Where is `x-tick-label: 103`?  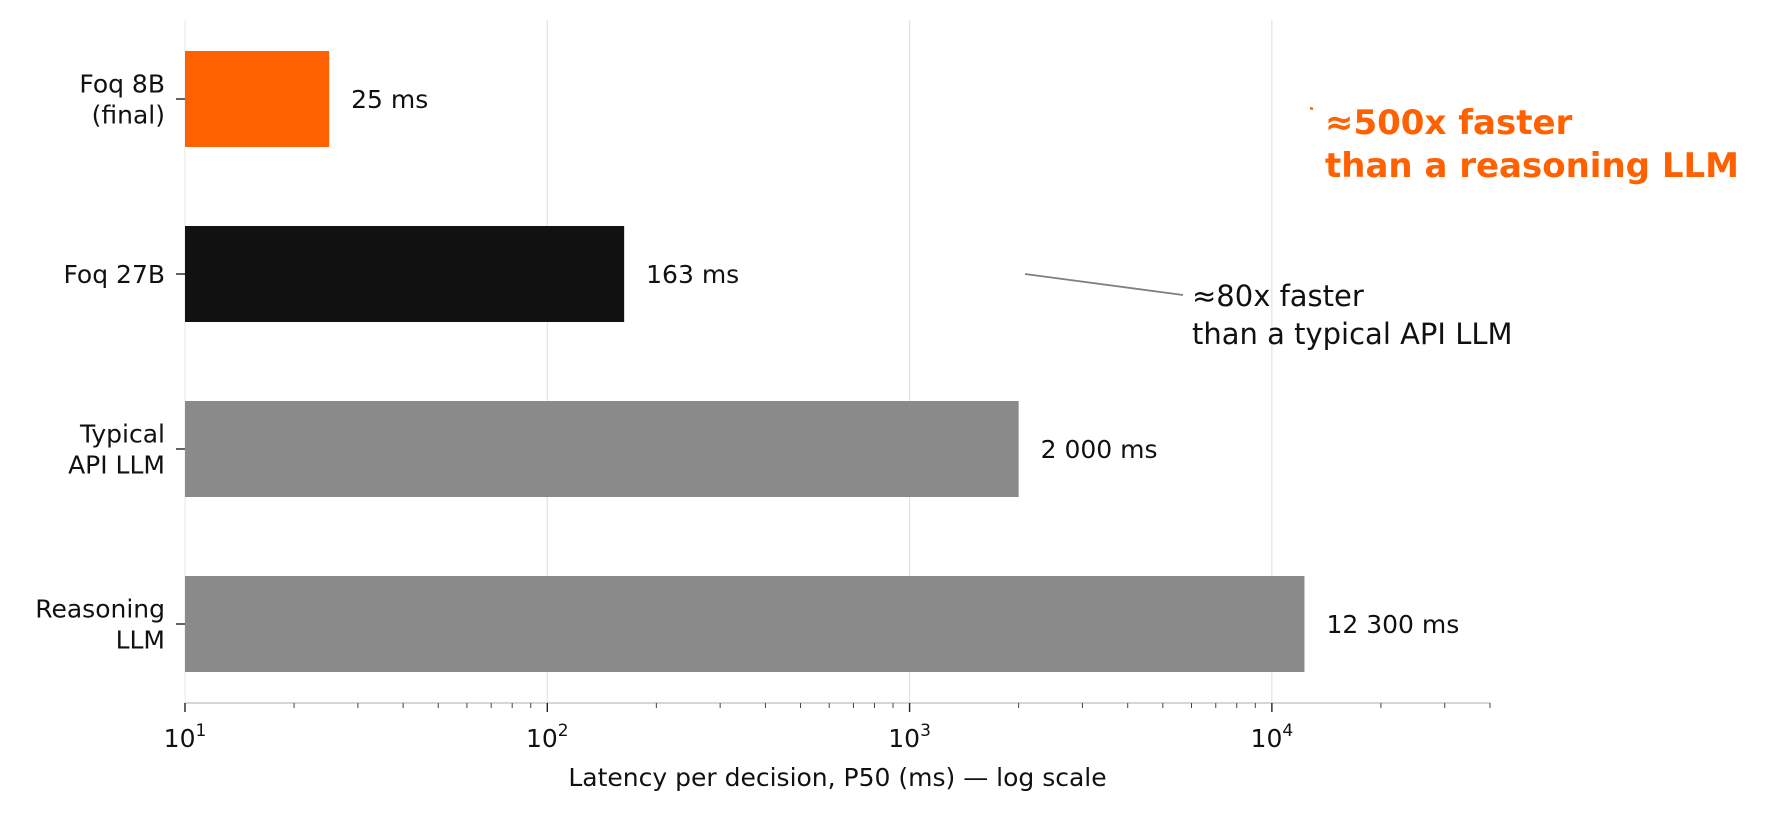
x-tick-label: 103 is located at coordinates (909, 737).